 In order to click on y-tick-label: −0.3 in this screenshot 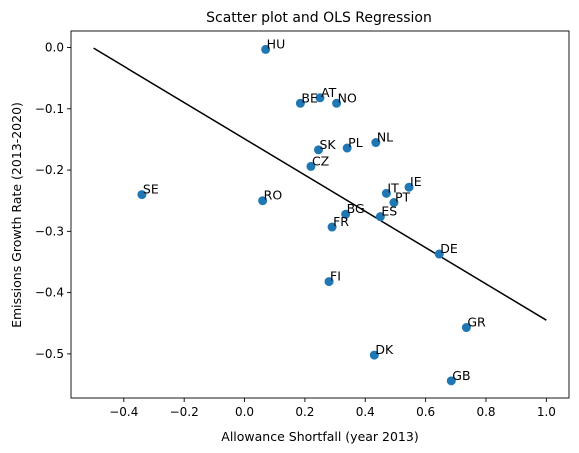, I will do `click(49, 231)`.